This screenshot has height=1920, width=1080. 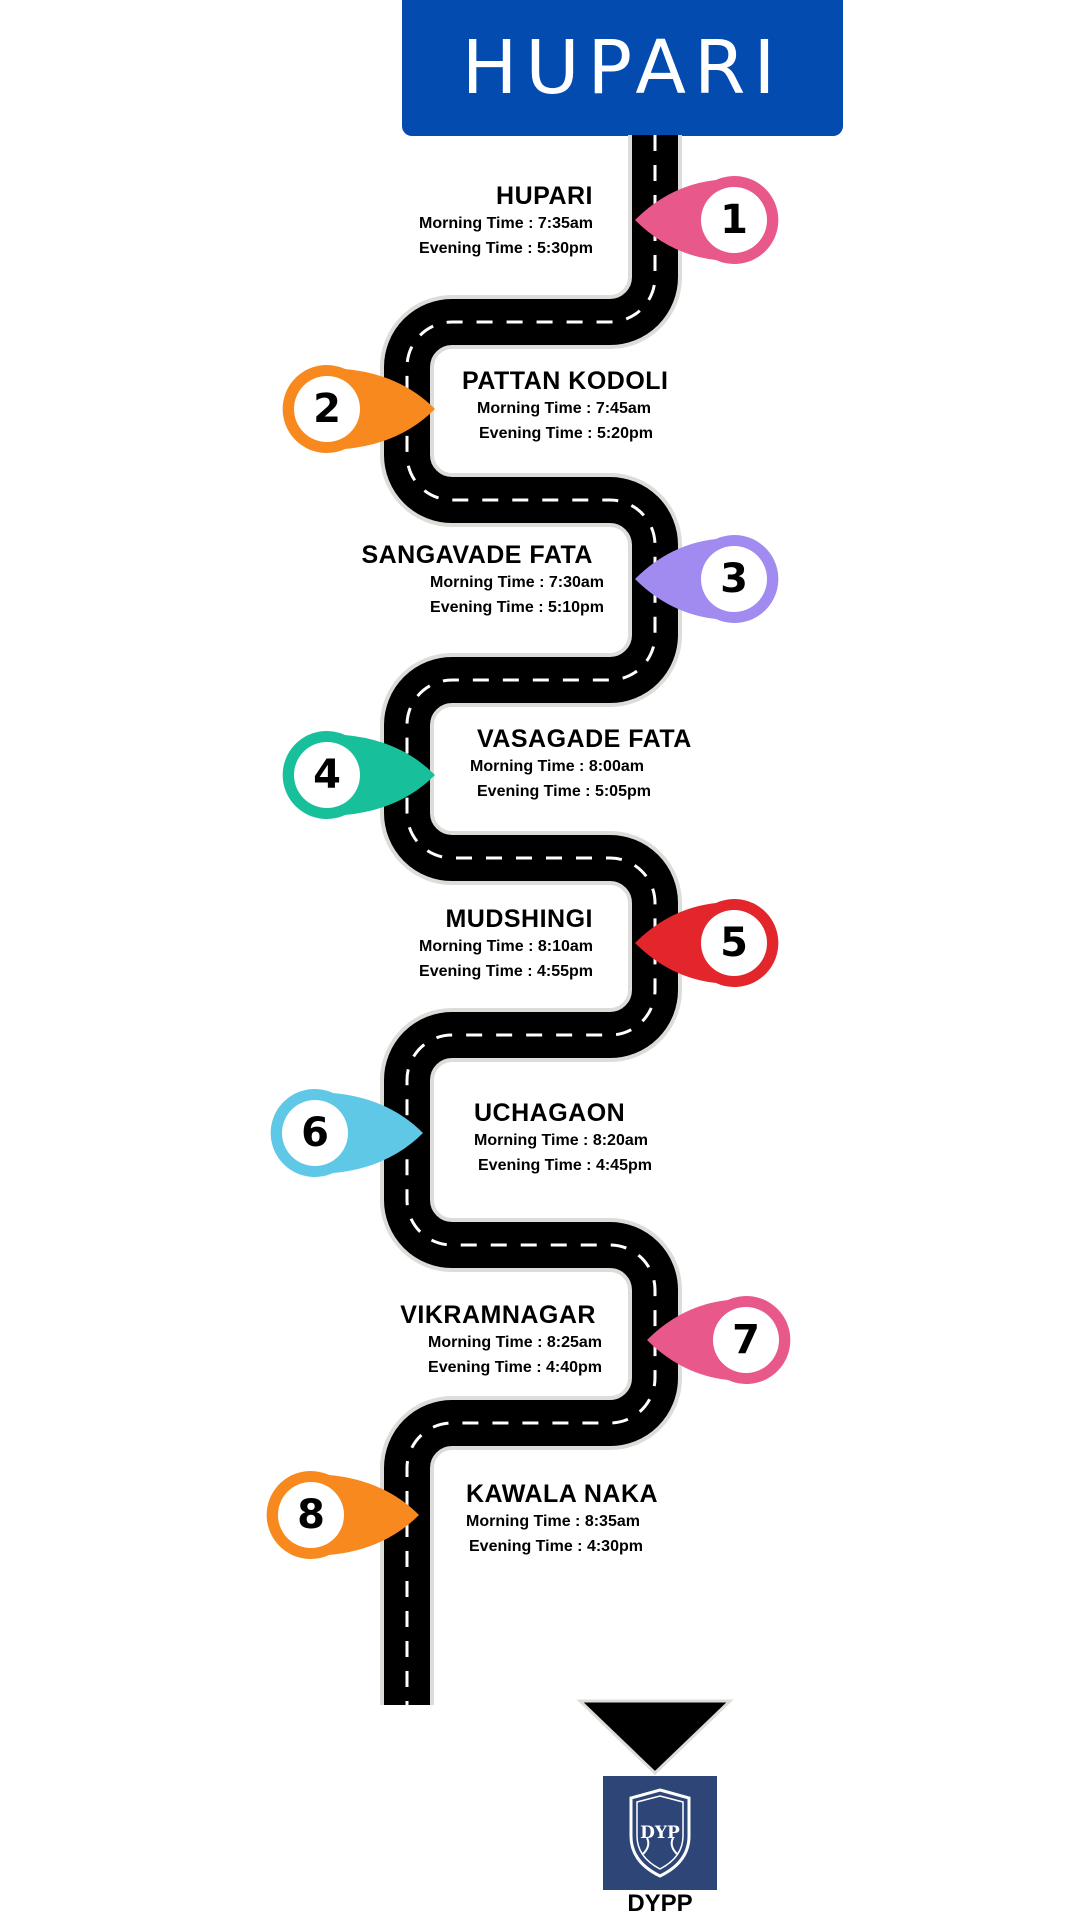 I want to click on morning-time: Morning Time : 8:25am, so click(x=515, y=1342).